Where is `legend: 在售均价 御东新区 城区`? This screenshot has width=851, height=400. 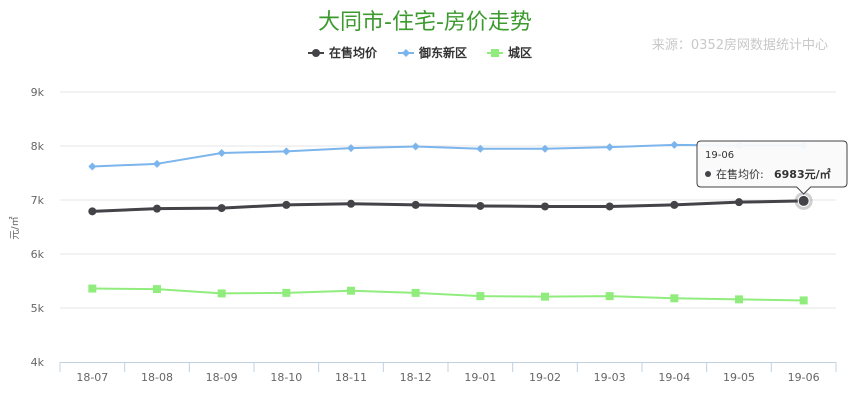 legend: 在售均价 御东新区 城区 is located at coordinates (420, 52).